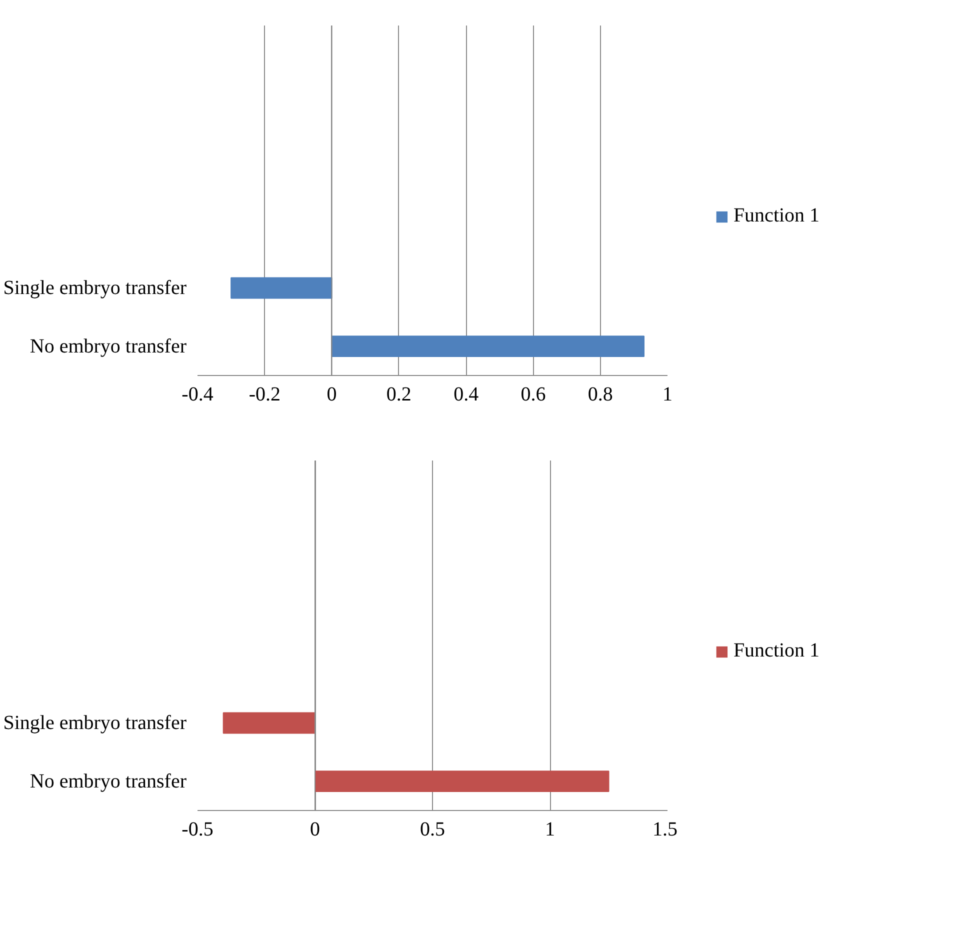 Image resolution: width=954 pixels, height=930 pixels. I want to click on x-tick-label: 0.8, so click(600, 395).